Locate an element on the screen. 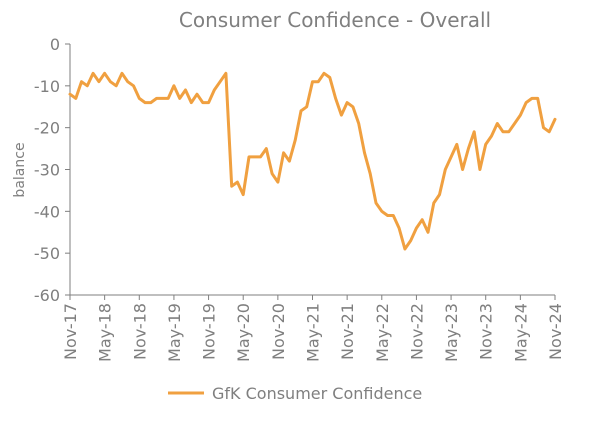 The height and width of the screenshot is (421, 600). y-tick-label: -40 is located at coordinates (47, 211).